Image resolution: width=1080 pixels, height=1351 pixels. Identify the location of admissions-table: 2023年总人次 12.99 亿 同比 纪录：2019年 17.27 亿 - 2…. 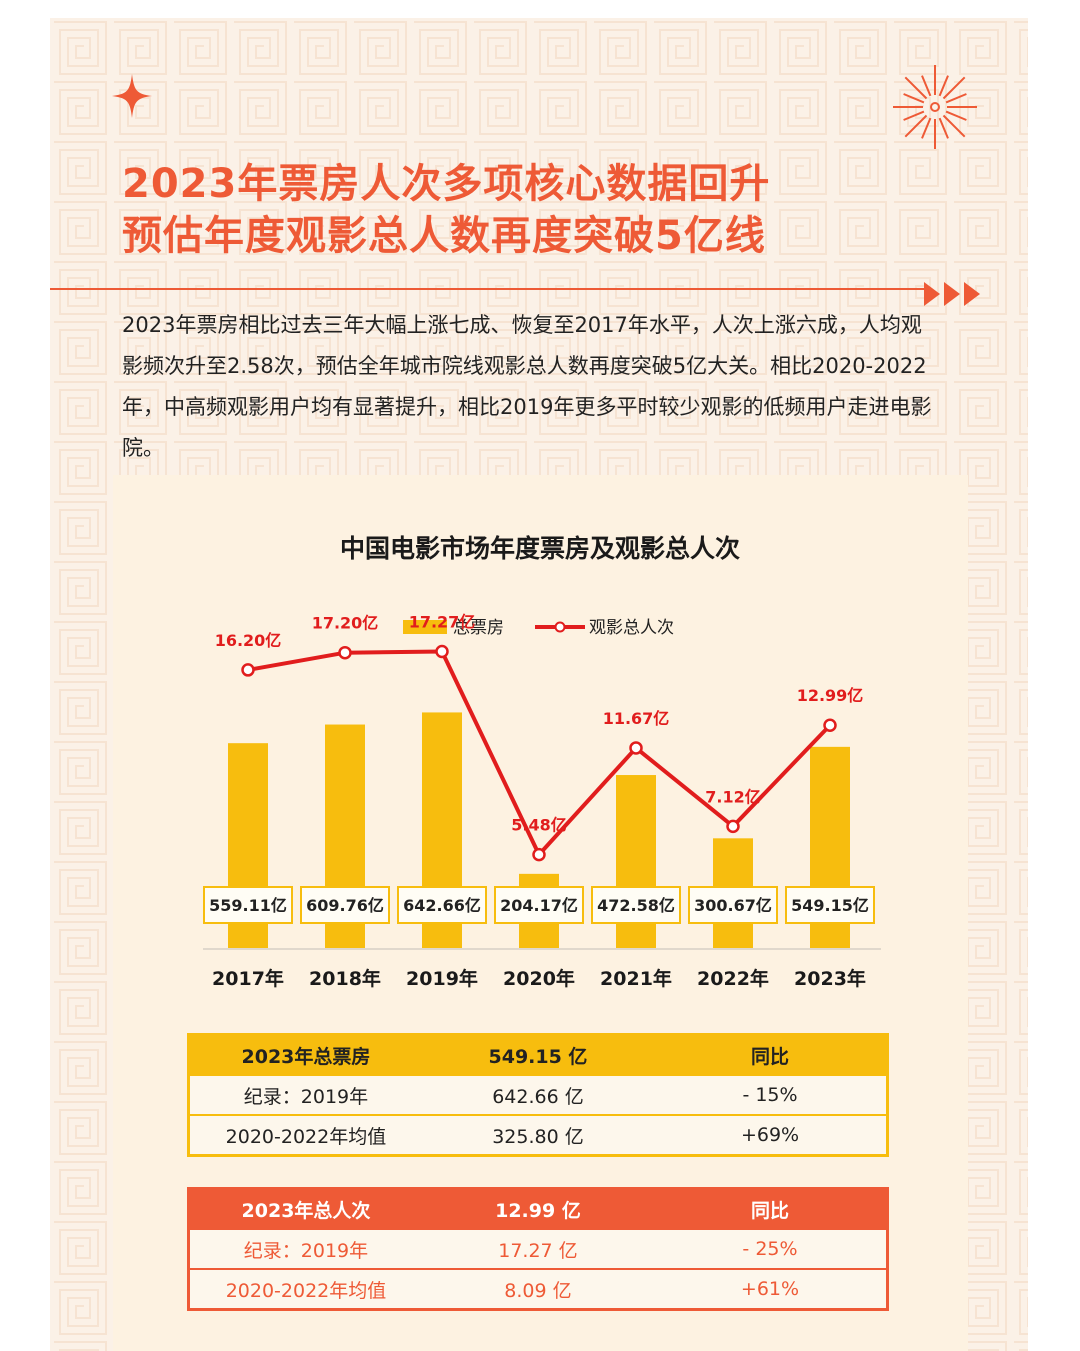
(538, 1249).